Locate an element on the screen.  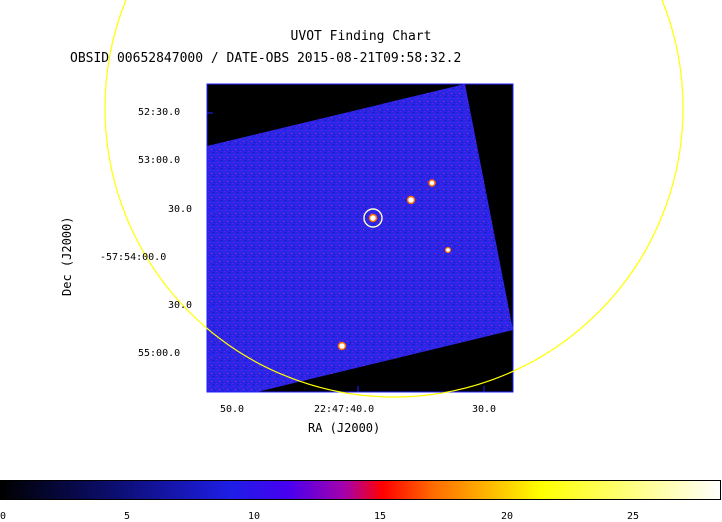
y-axis-label: Dec (J2000) is located at coordinates (67, 256).